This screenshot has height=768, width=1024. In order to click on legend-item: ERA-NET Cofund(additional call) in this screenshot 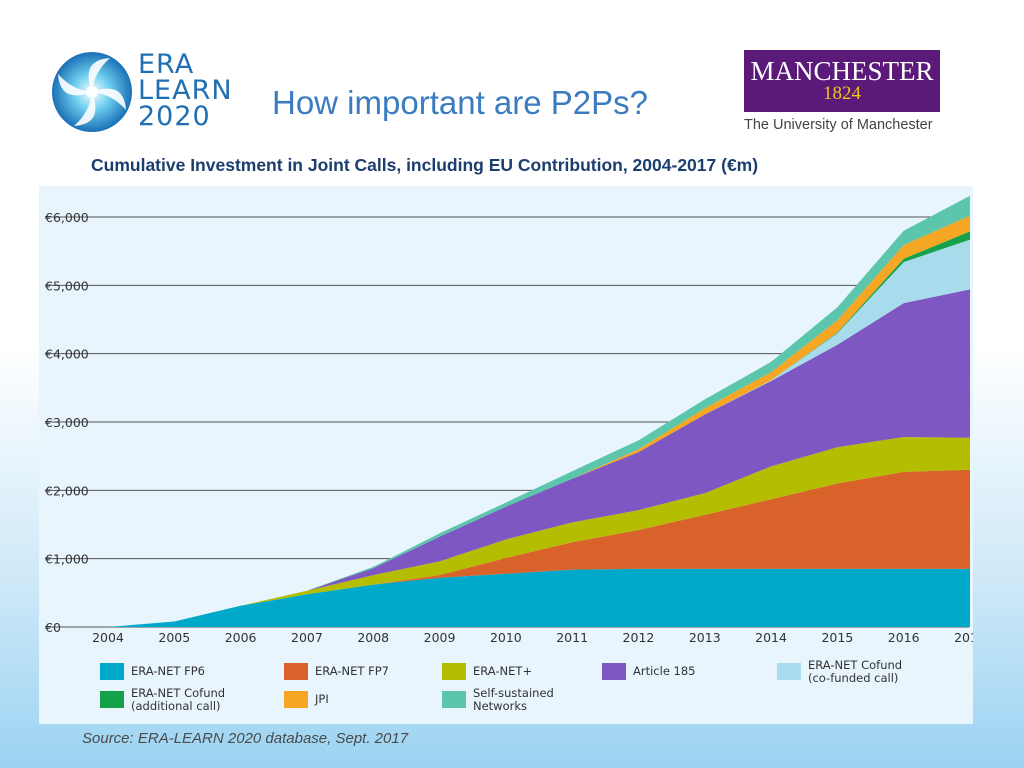, I will do `click(162, 699)`.